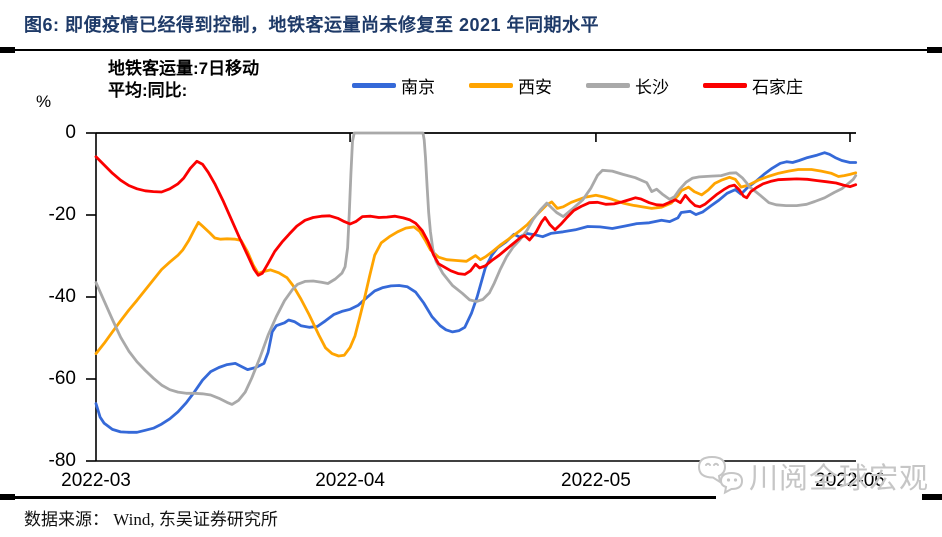  I want to click on series-label: 长沙, so click(652, 87).